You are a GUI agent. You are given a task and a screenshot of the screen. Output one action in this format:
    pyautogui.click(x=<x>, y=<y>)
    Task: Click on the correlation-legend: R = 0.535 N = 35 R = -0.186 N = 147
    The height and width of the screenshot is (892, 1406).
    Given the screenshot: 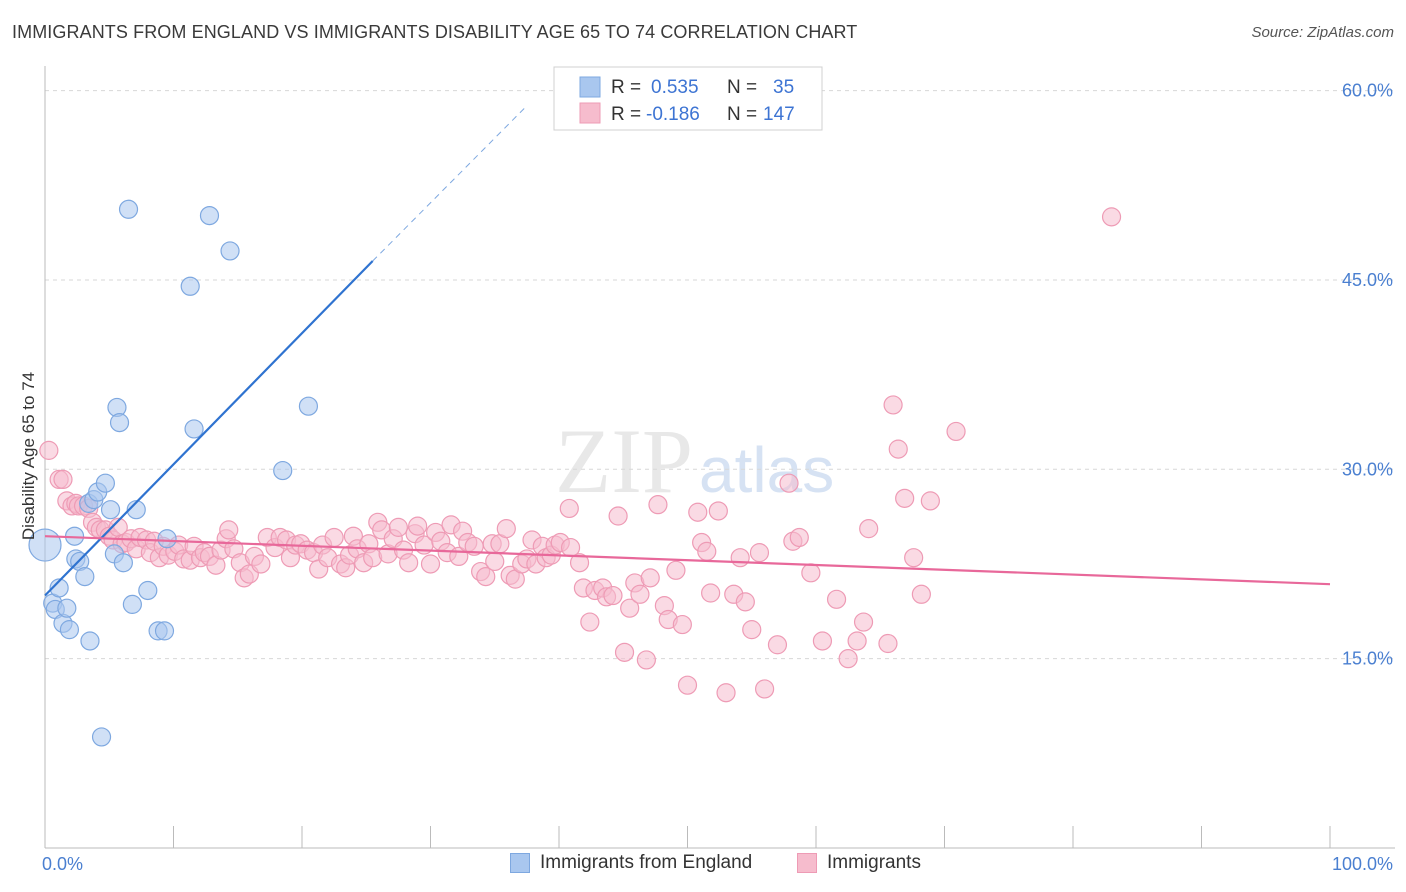 What is the action you would take?
    pyautogui.click(x=688, y=98)
    